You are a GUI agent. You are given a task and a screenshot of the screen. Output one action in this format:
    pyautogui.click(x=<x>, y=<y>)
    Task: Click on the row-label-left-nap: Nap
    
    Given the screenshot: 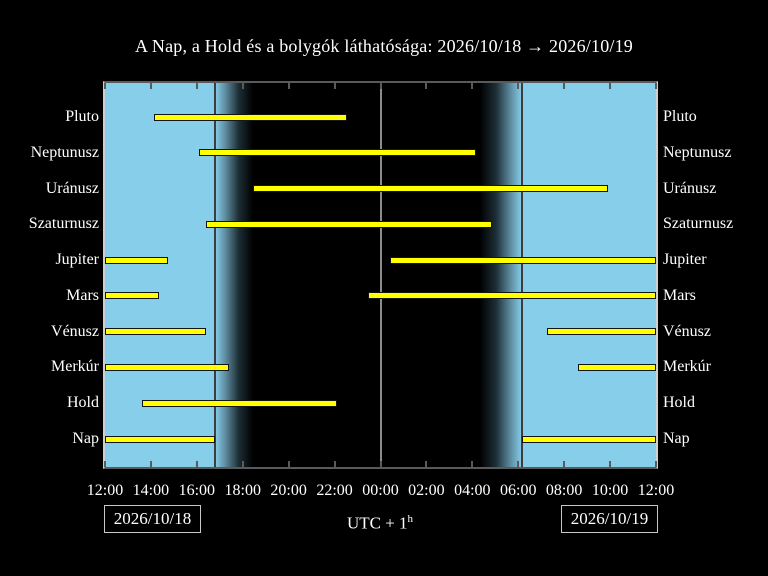 What is the action you would take?
    pyautogui.click(x=85, y=439)
    